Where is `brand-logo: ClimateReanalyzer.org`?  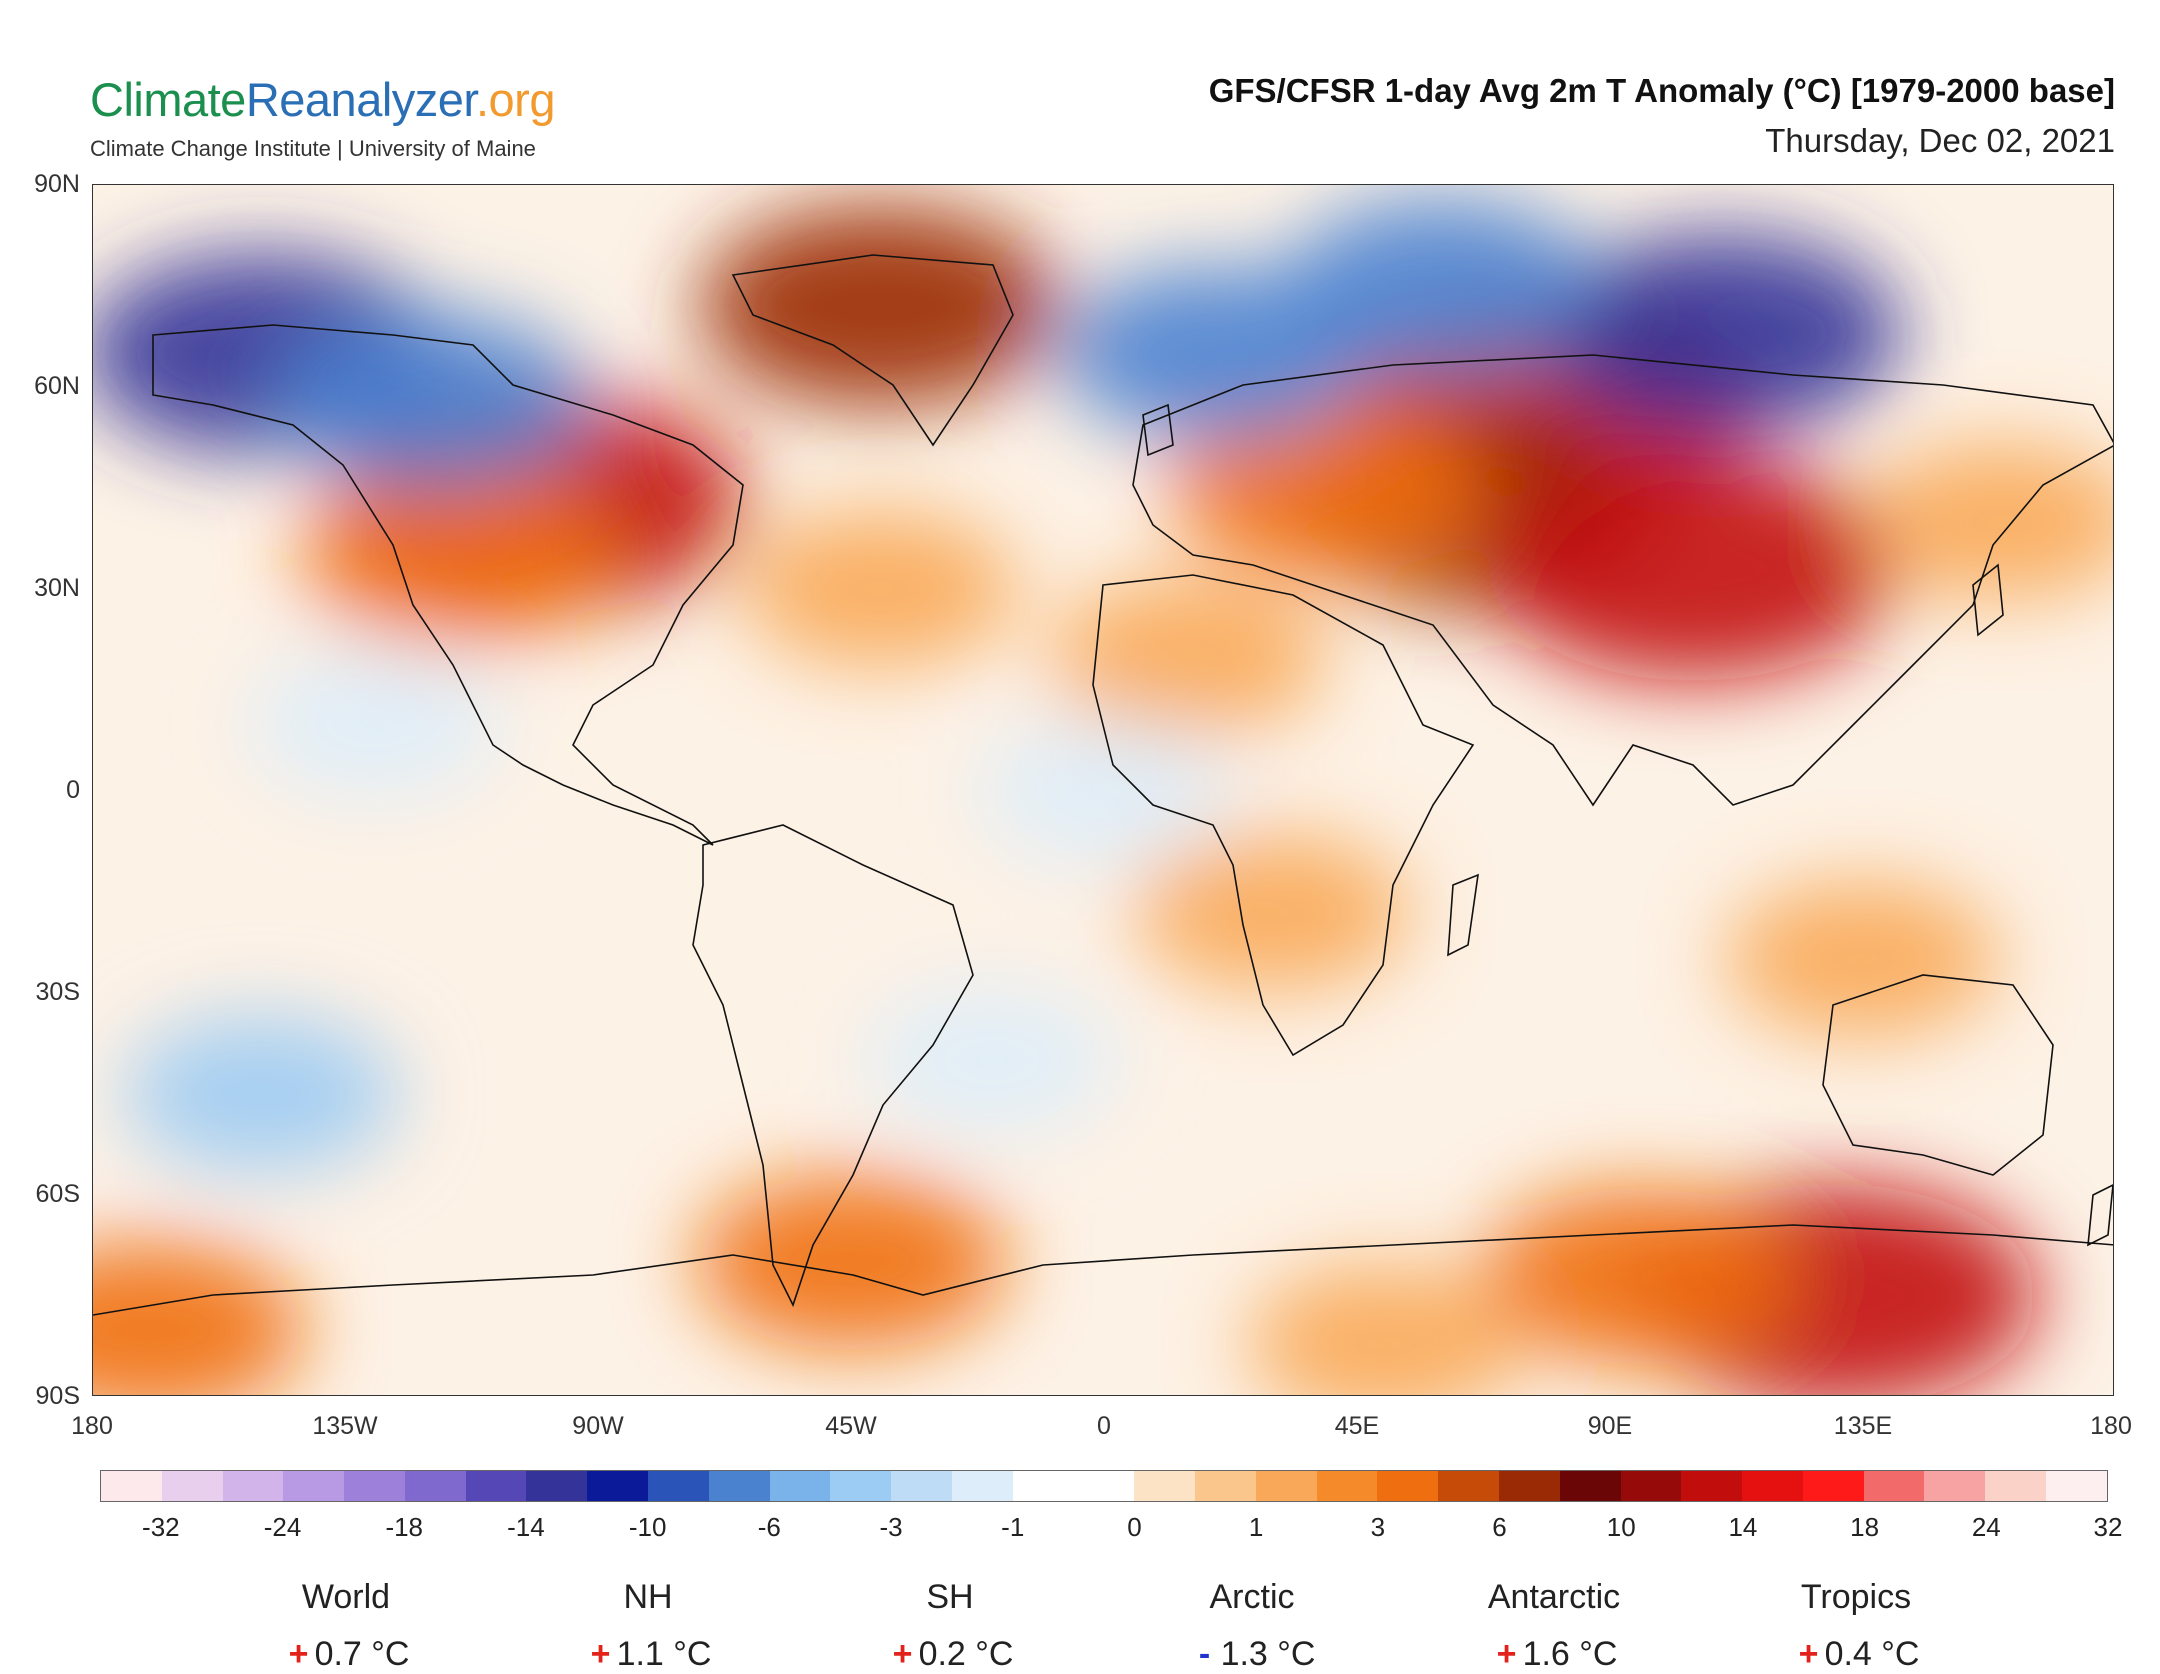 brand-logo: ClimateReanalyzer.org is located at coordinates (322, 100).